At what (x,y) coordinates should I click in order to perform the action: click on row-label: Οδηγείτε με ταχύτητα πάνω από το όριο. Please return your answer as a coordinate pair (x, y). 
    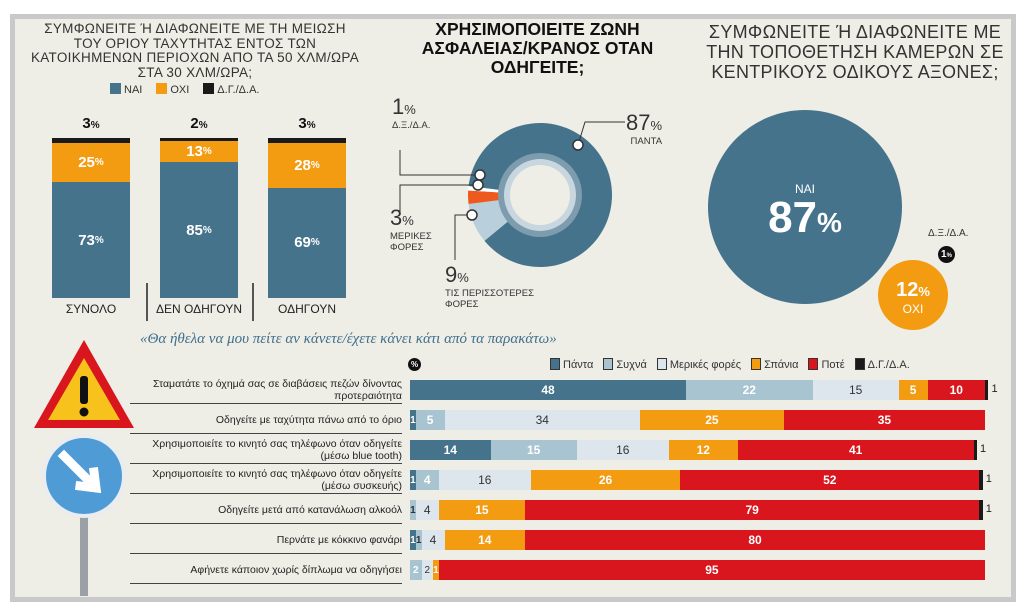
    Looking at the image, I should click on (266, 420).